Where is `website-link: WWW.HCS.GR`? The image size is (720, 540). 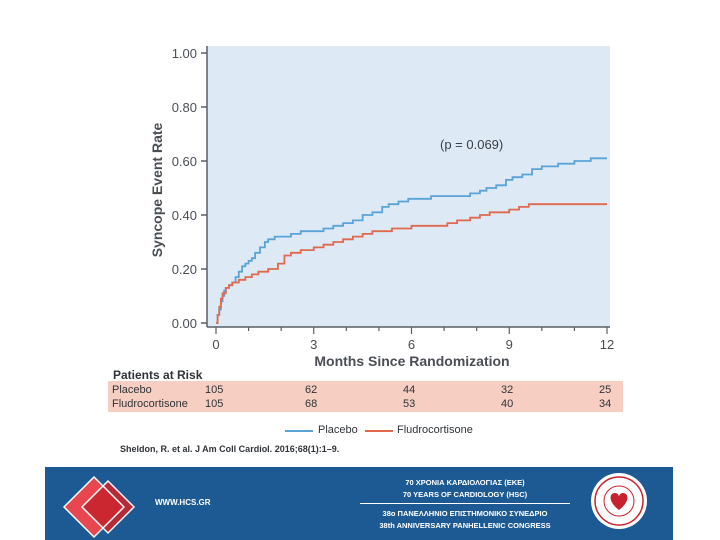 website-link: WWW.HCS.GR is located at coordinates (183, 502).